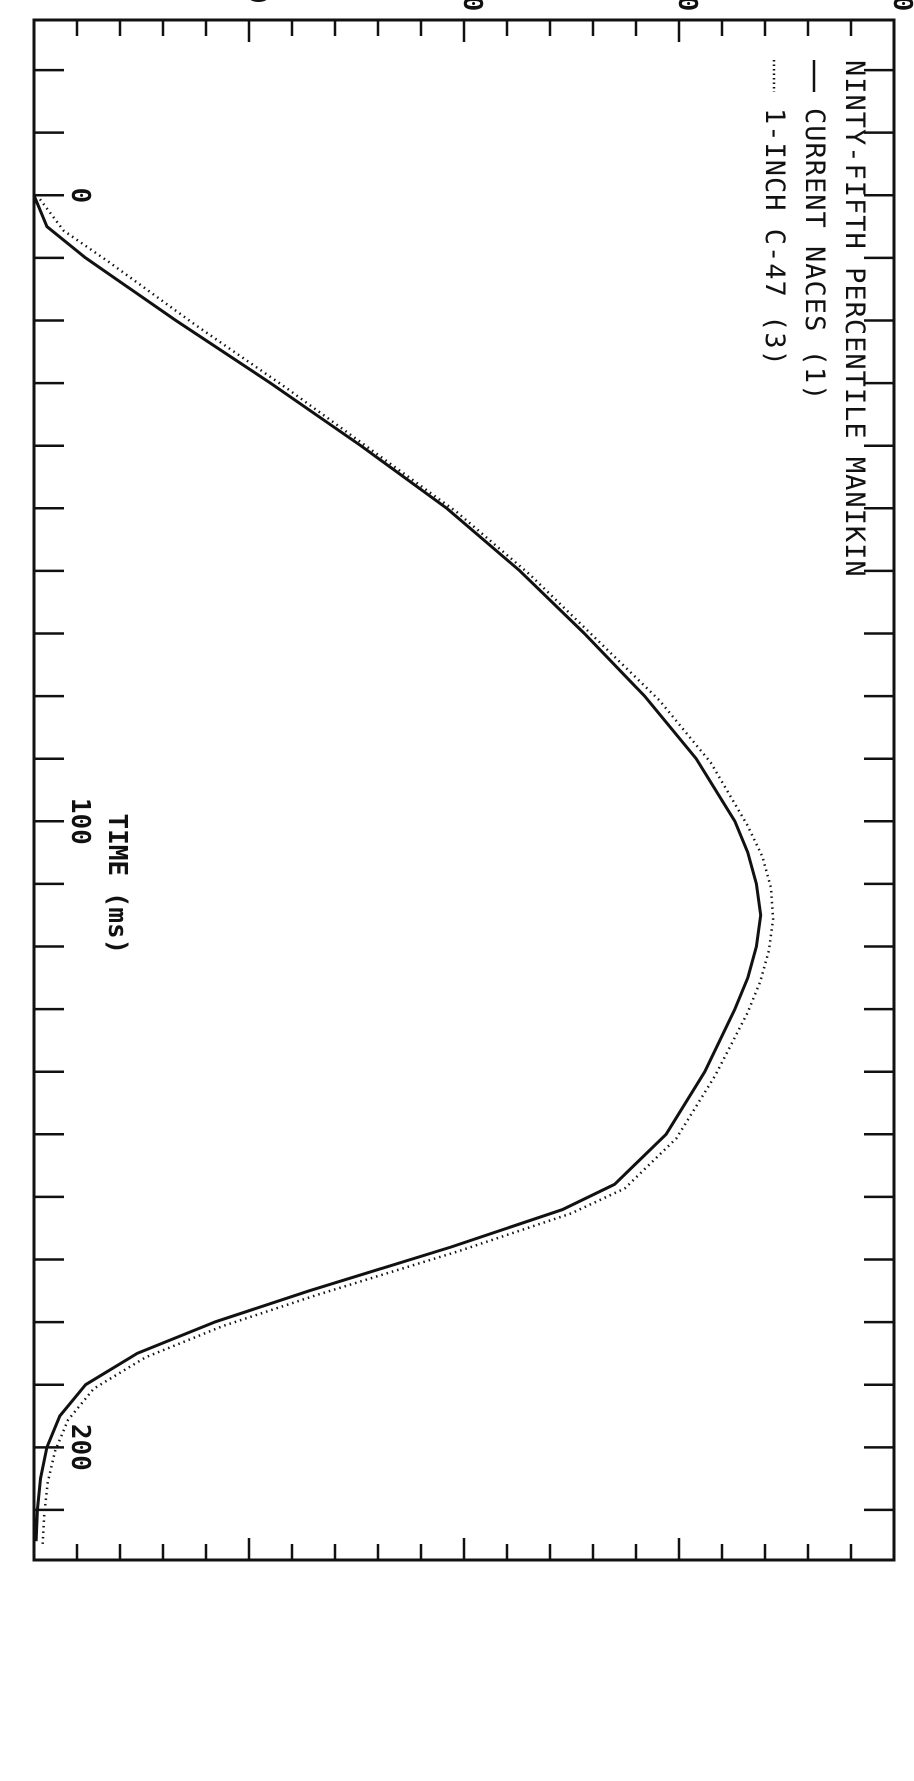 This screenshot has width=914, height=1781. What do you see at coordinates (814, 254) in the screenshot?
I see `legend-label-series-1: CURRENT NACES (1)` at bounding box center [814, 254].